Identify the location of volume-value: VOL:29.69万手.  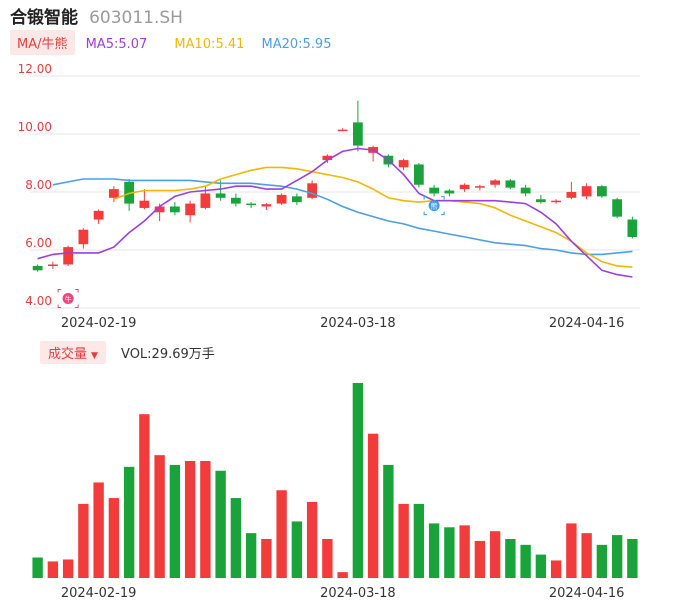
(168, 354).